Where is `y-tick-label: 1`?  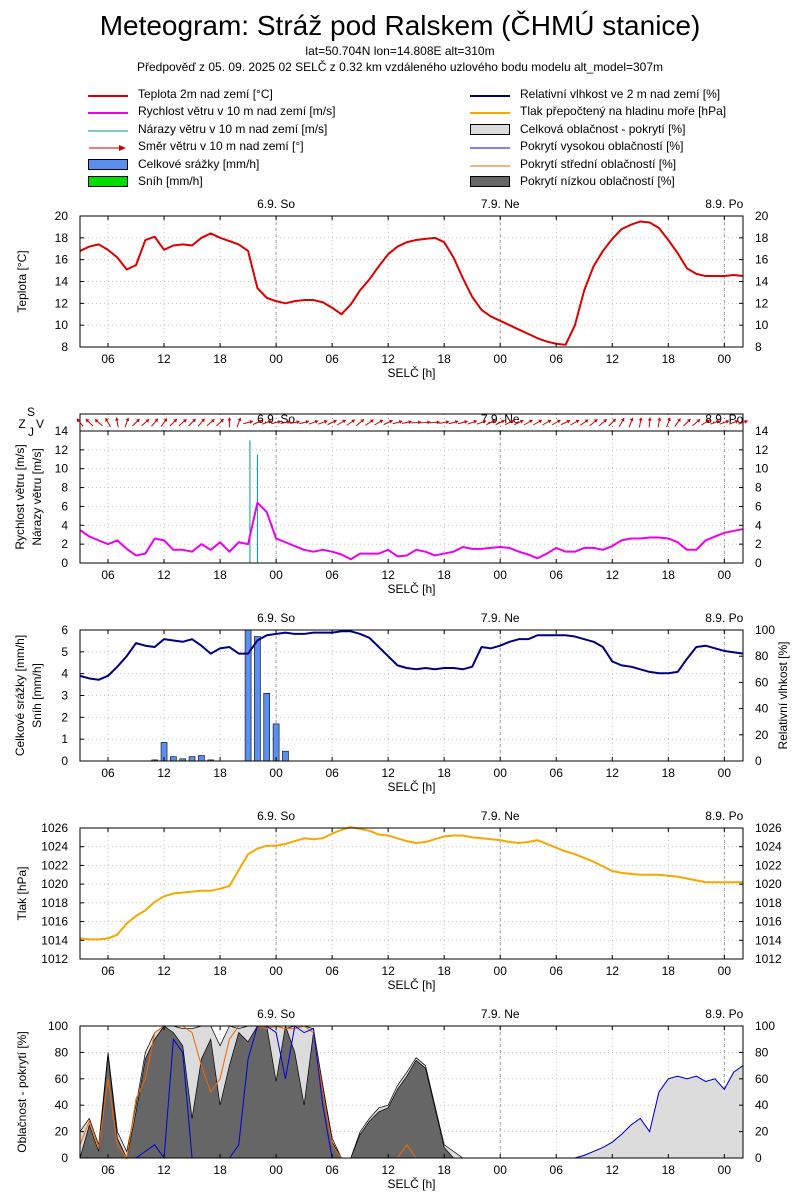
y-tick-label: 1 is located at coordinates (64, 739).